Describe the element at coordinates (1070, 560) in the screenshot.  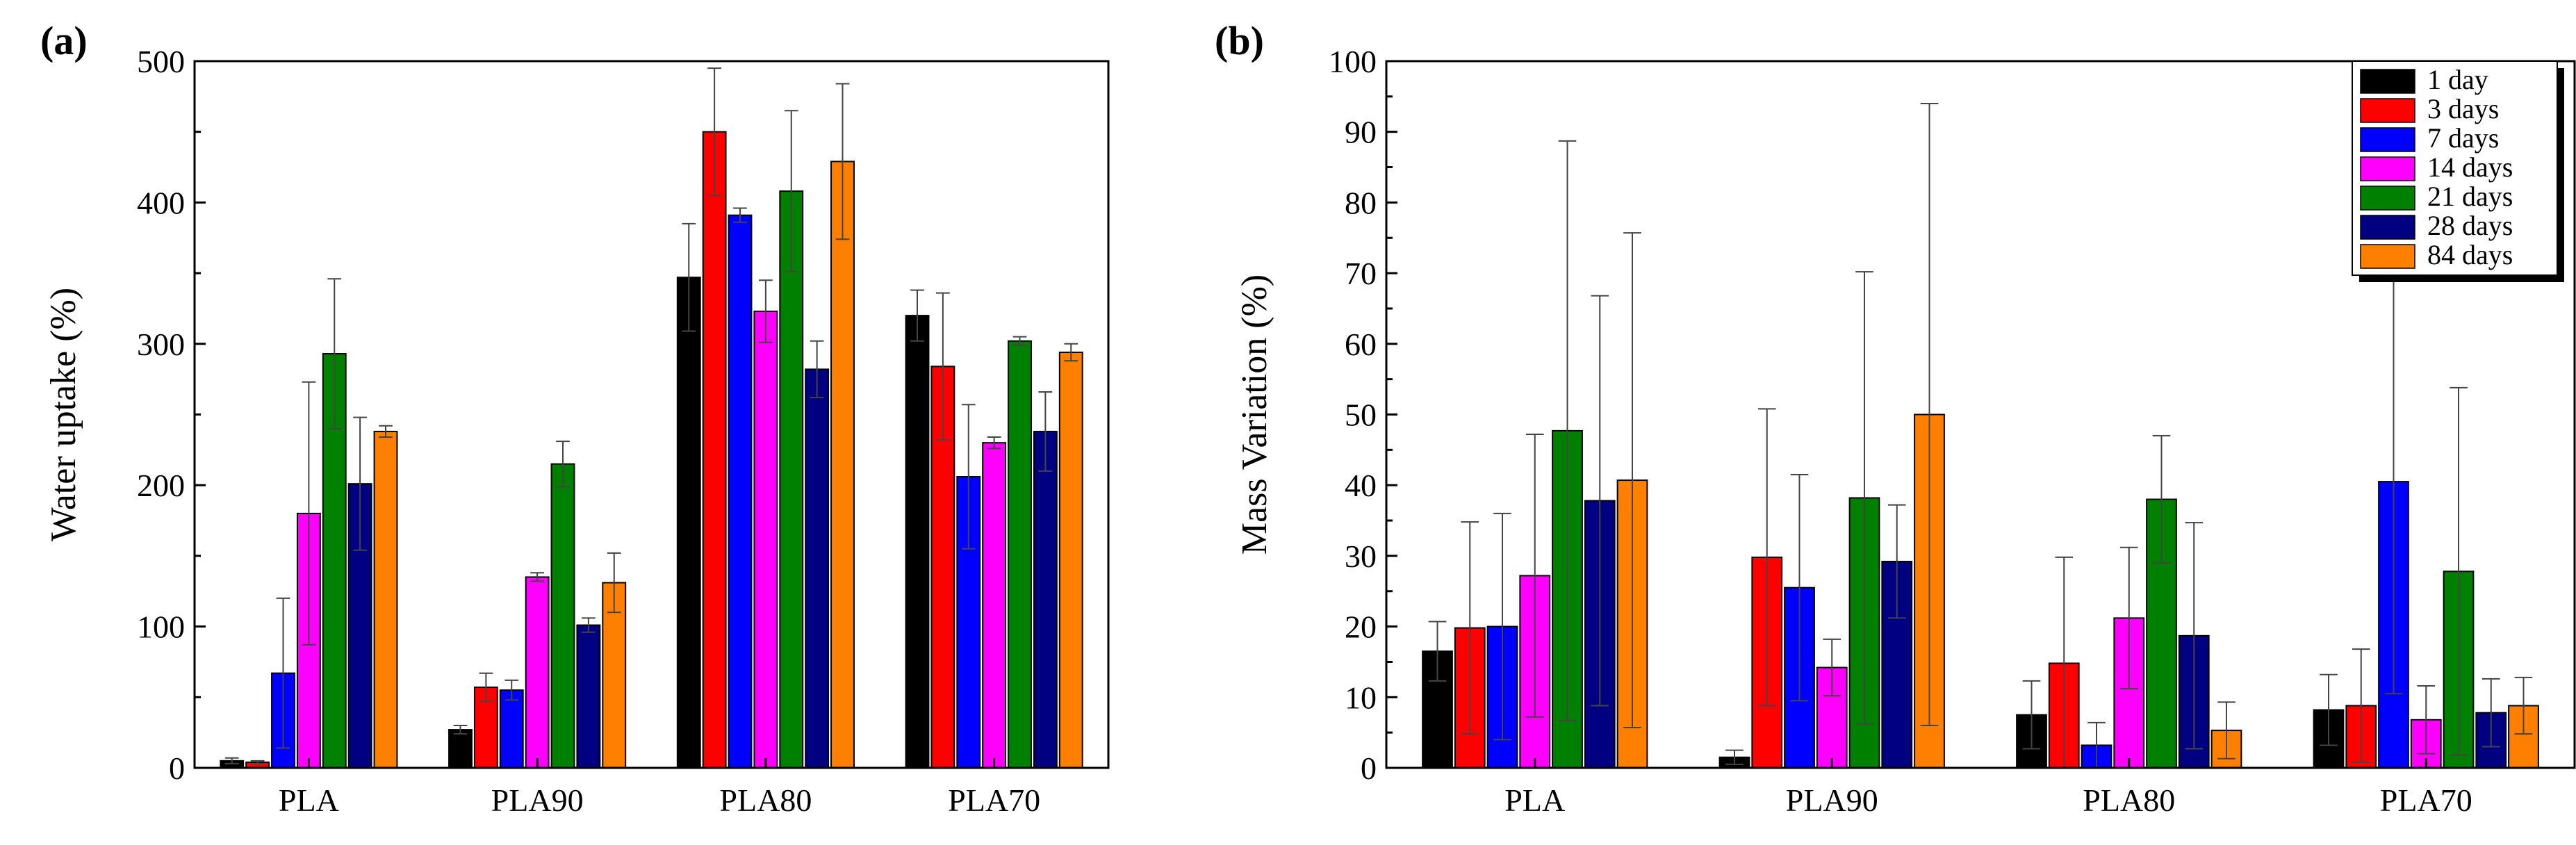
I see `bar-pla70-84-days` at that location.